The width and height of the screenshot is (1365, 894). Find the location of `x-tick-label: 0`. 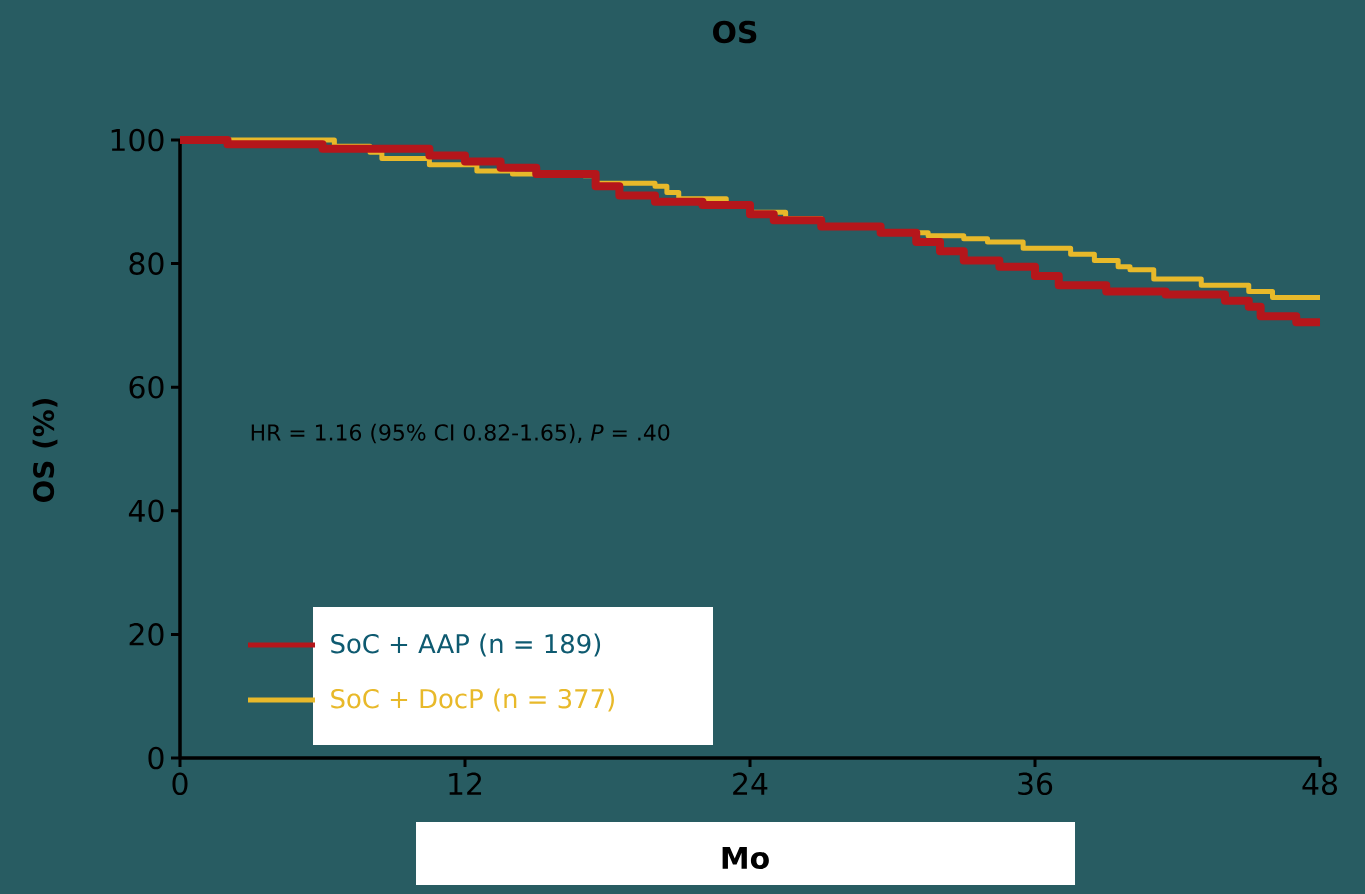

x-tick-label: 0 is located at coordinates (180, 784).